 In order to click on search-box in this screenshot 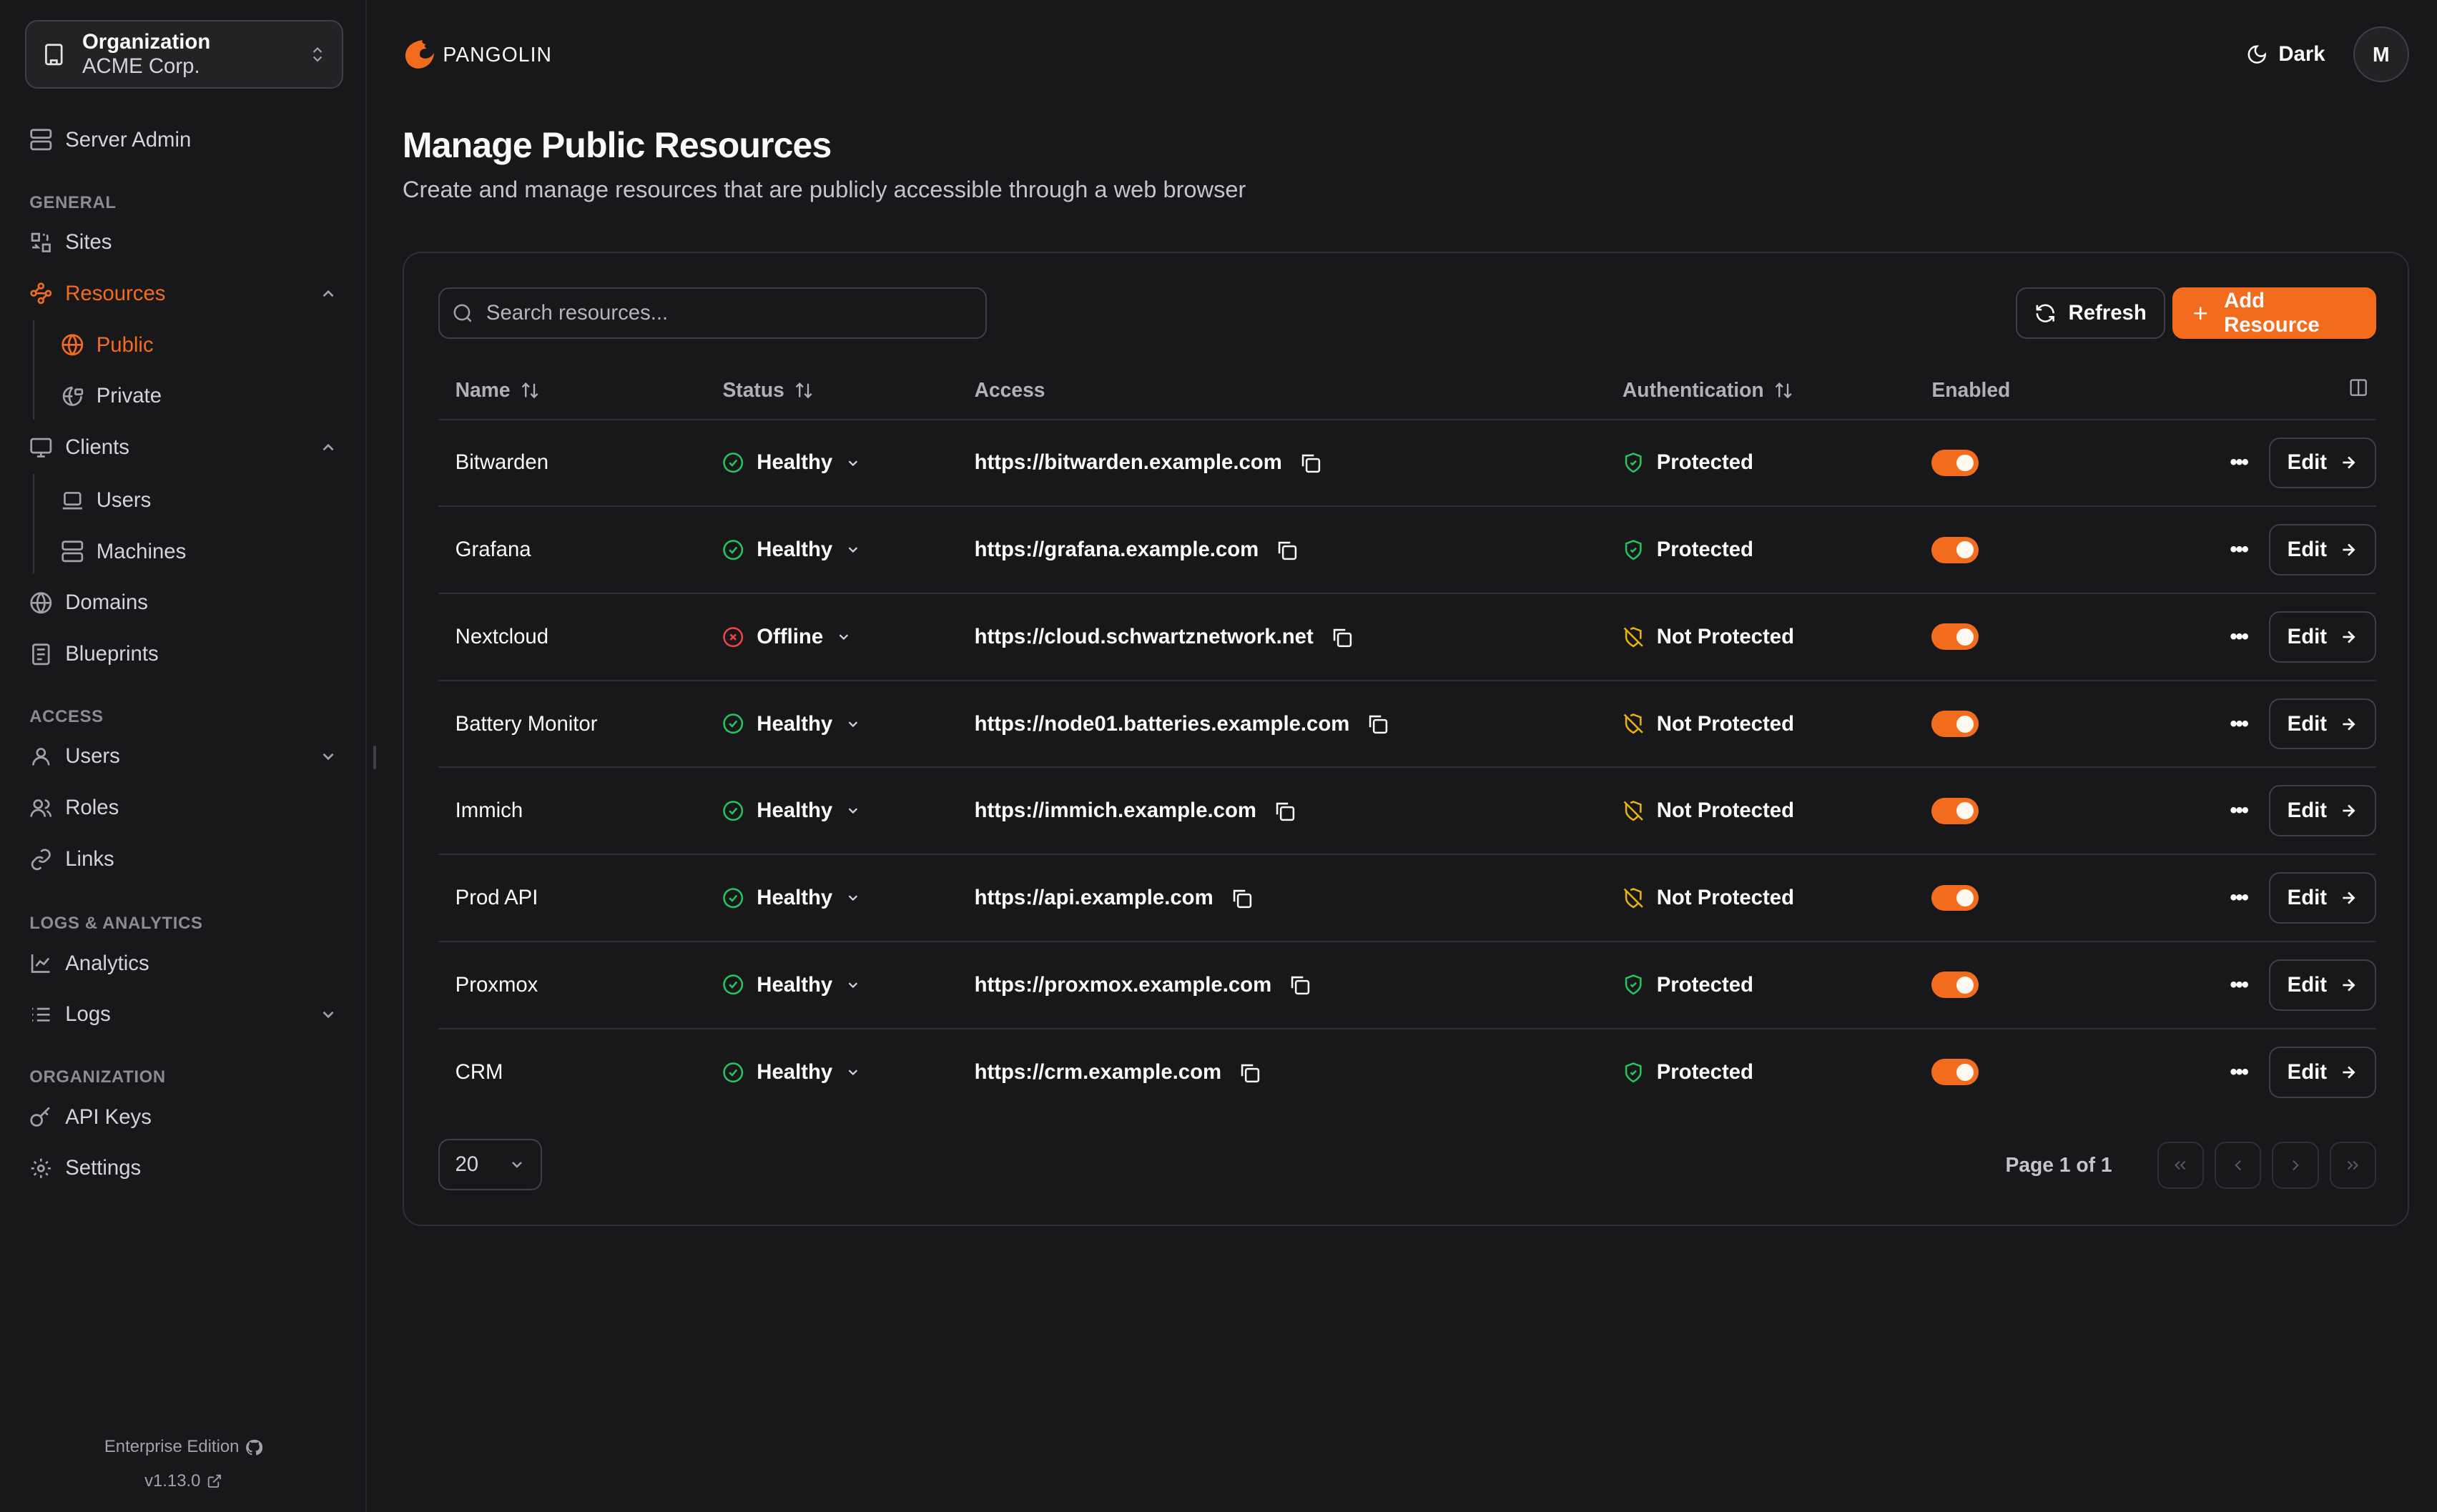, I will do `click(712, 313)`.